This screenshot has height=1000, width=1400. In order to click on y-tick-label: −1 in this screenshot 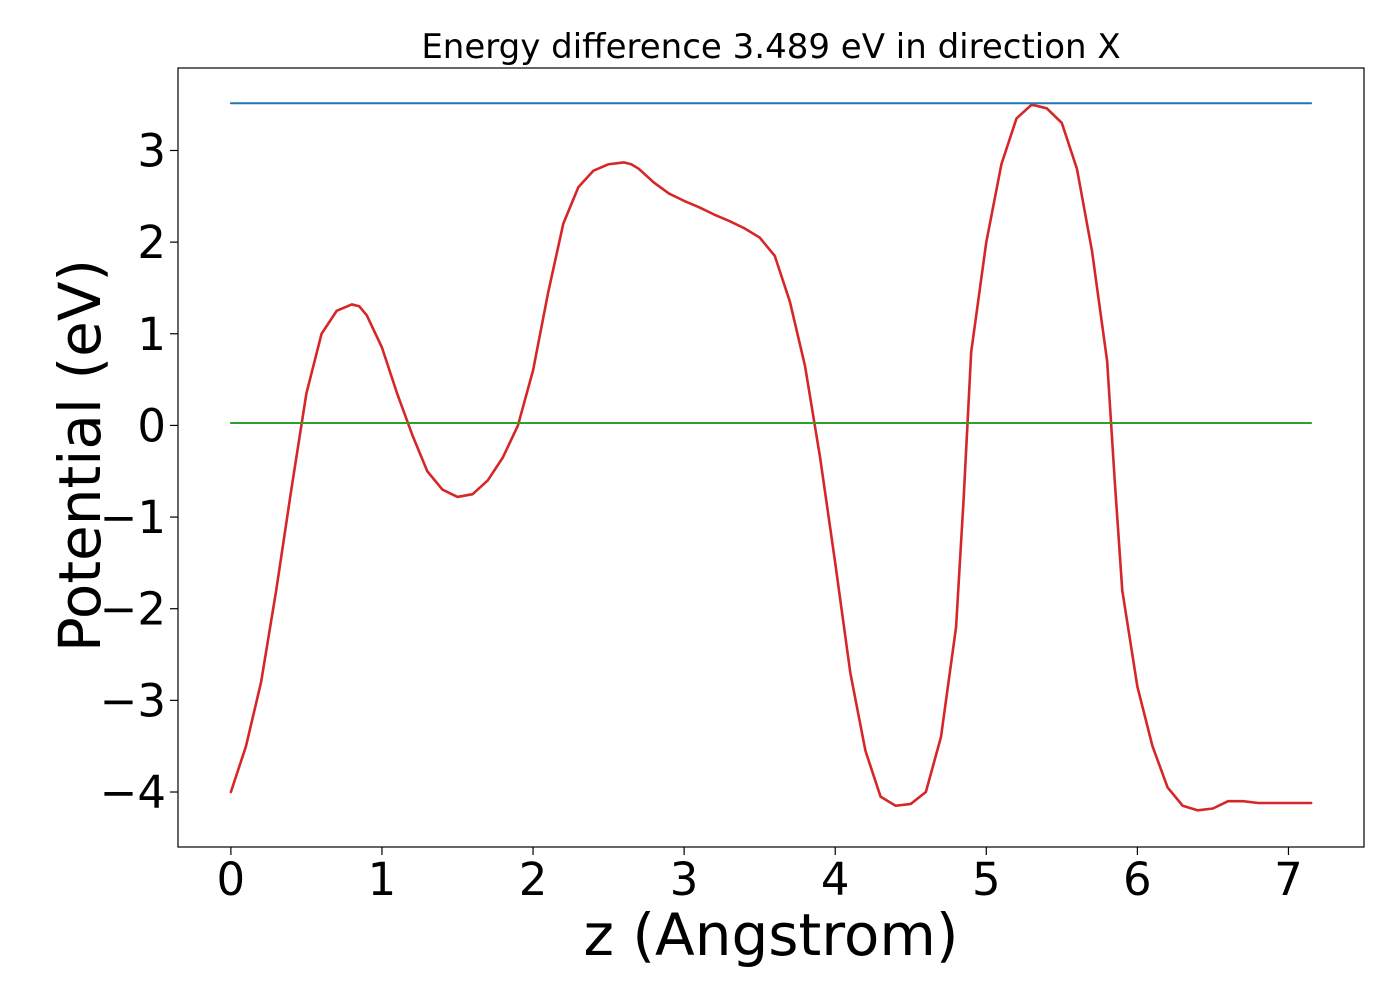, I will do `click(133, 517)`.